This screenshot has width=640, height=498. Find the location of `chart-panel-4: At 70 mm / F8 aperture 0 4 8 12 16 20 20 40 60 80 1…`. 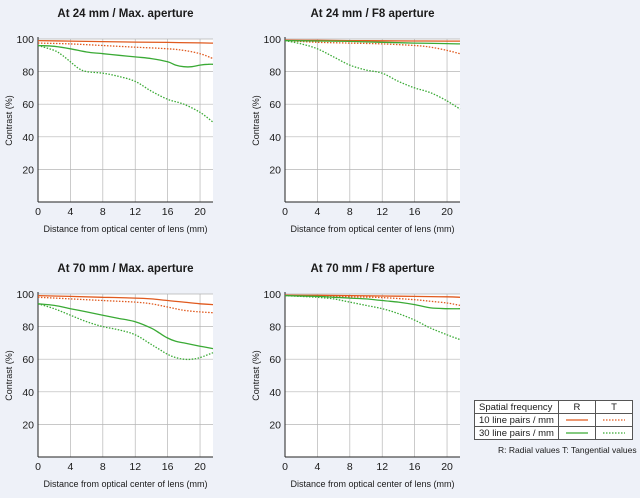

chart-panel-4: At 70 mm / F8 aperture 0 4 8 12 16 20 20 40 60 80 1… is located at coordinates (356, 376).